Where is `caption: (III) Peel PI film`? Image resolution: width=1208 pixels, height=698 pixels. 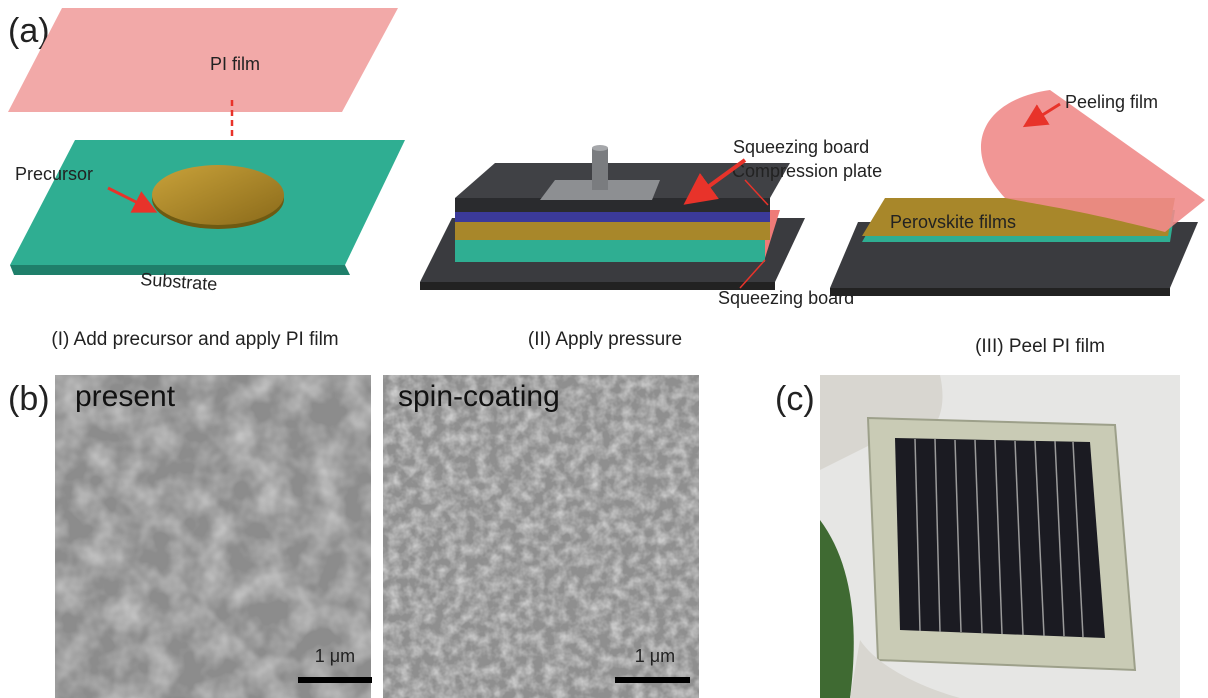
caption: (III) Peel PI film is located at coordinates (1040, 346).